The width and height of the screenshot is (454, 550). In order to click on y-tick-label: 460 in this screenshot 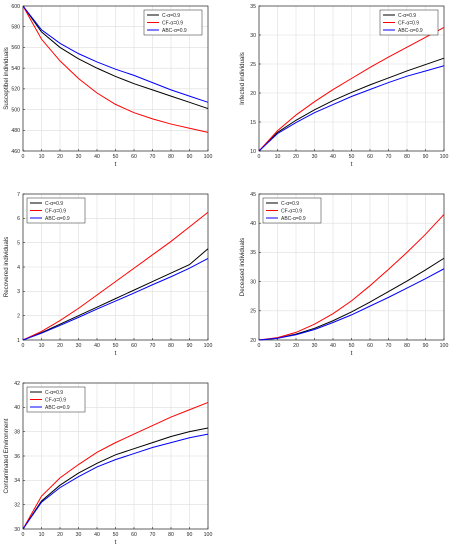, I will do `click(15, 152)`.